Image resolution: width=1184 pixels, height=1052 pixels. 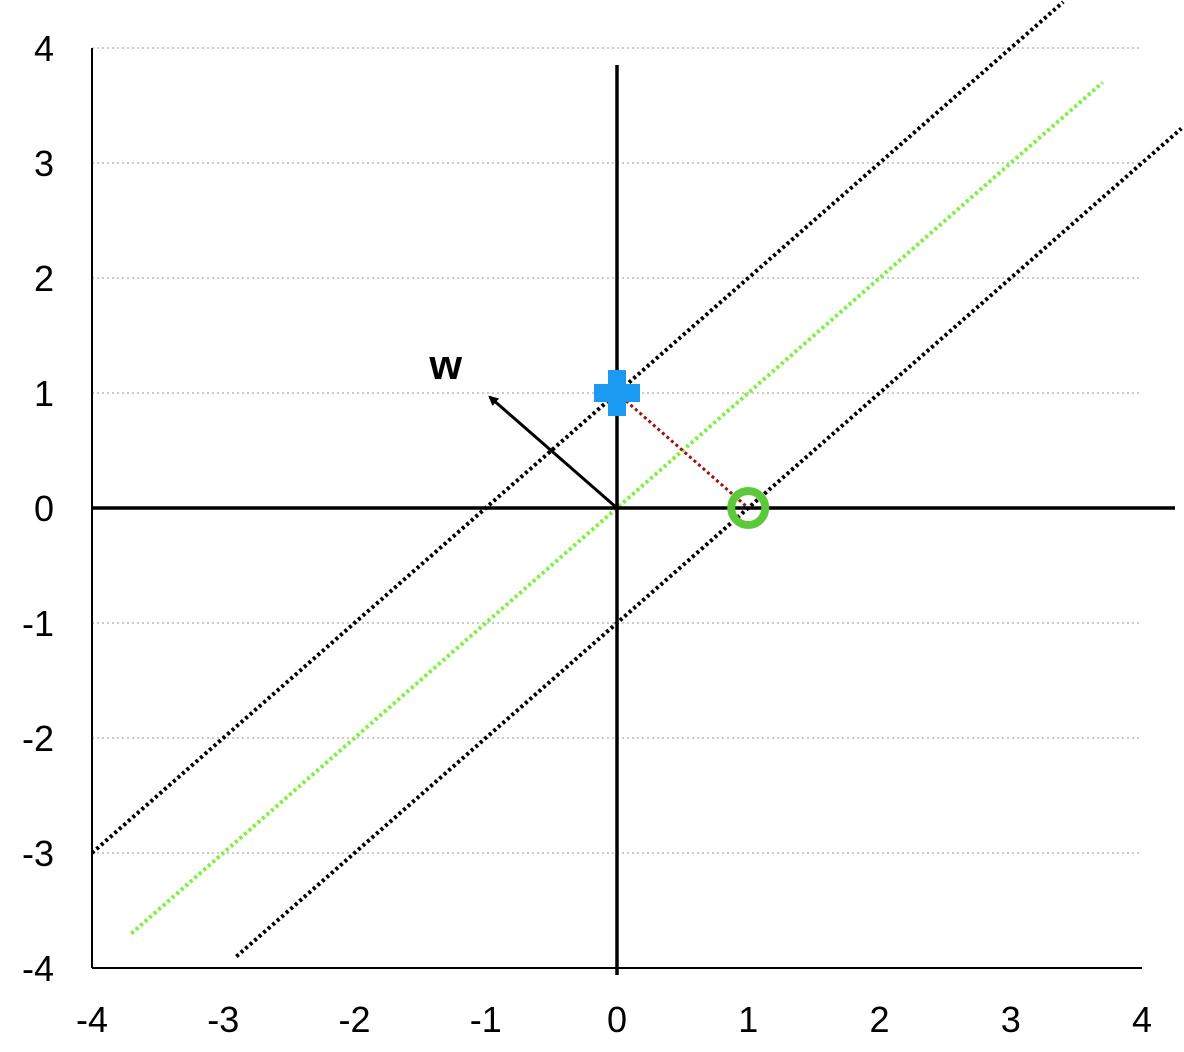 What do you see at coordinates (92, 1019) in the screenshot?
I see `x-tick-label: -4` at bounding box center [92, 1019].